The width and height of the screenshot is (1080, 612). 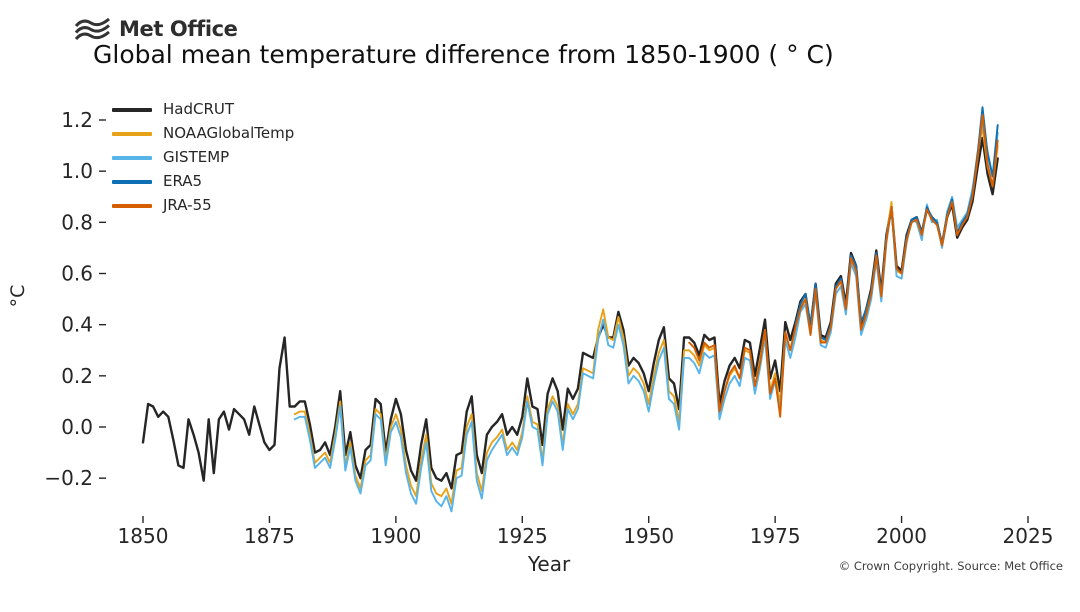 I want to click on legend-label: HadCRUT, so click(x=199, y=109).